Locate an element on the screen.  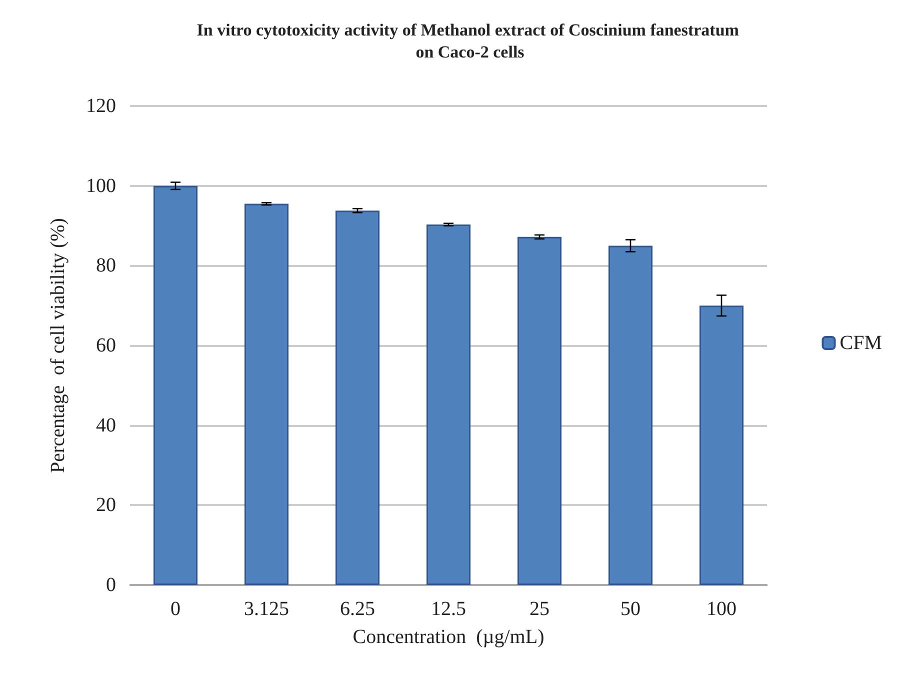
y-tick-label: 60 is located at coordinates (106, 345).